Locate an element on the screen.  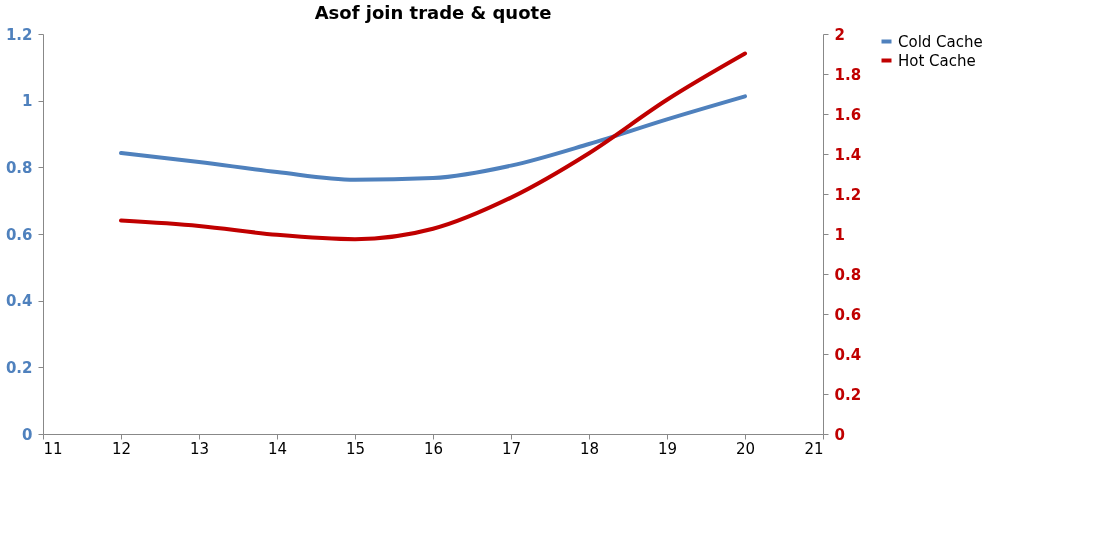
x-tick-label: 16 is located at coordinates (433, 448).